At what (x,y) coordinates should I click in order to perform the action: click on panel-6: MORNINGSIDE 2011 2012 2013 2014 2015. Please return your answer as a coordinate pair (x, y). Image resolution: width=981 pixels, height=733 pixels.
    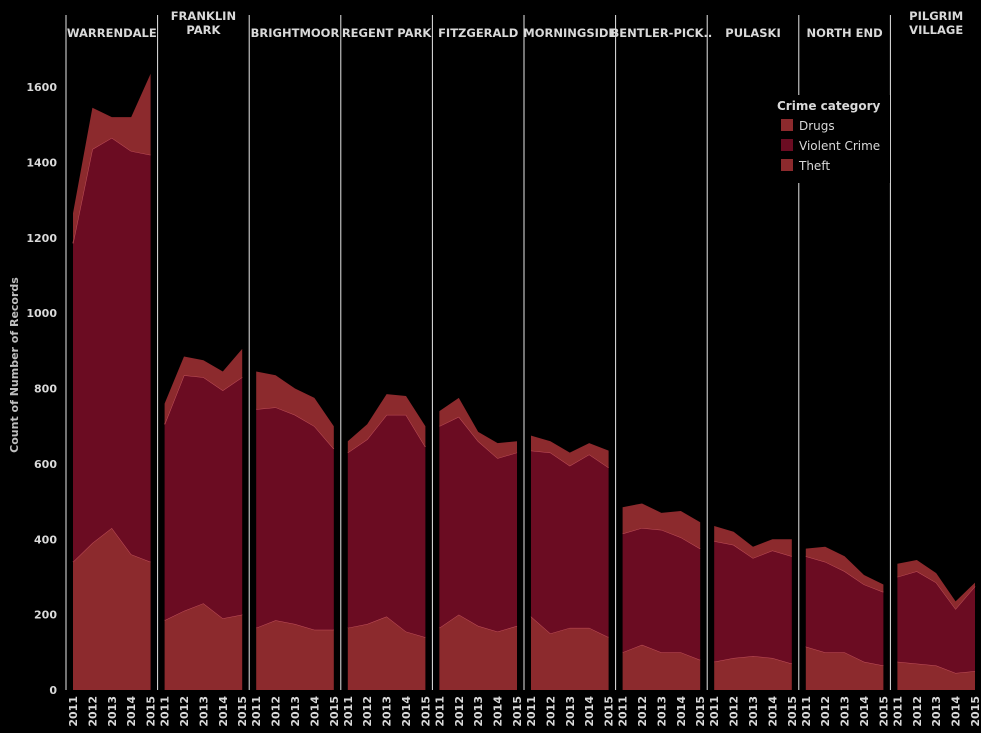
    Looking at the image, I should click on (569, 371).